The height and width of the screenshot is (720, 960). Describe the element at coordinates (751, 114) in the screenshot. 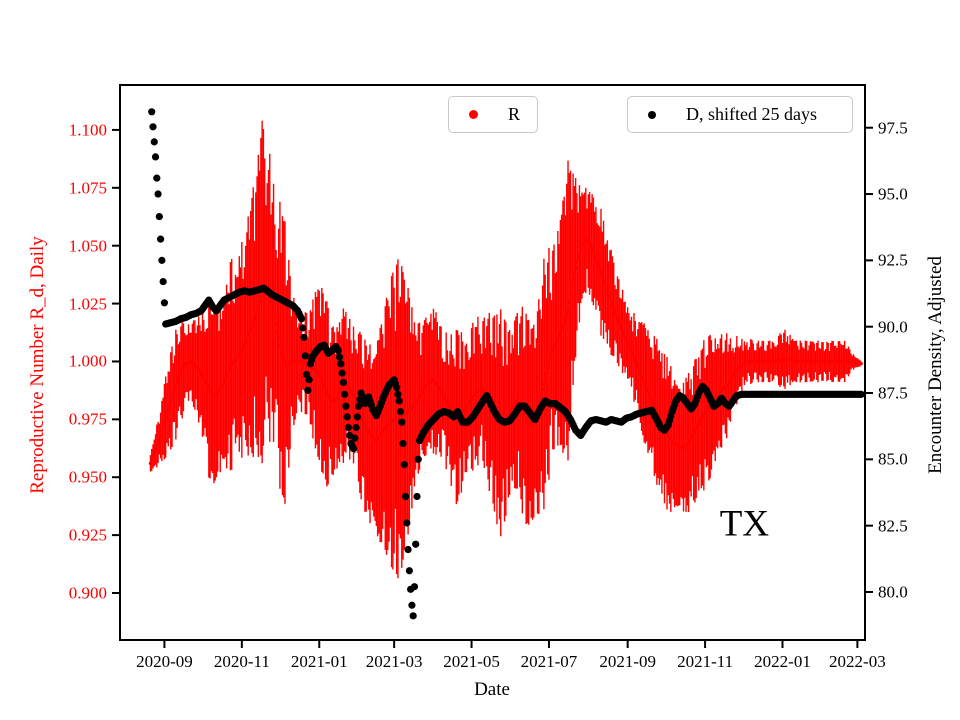

I see `legend-d-label: D, shifted 25 days` at that location.